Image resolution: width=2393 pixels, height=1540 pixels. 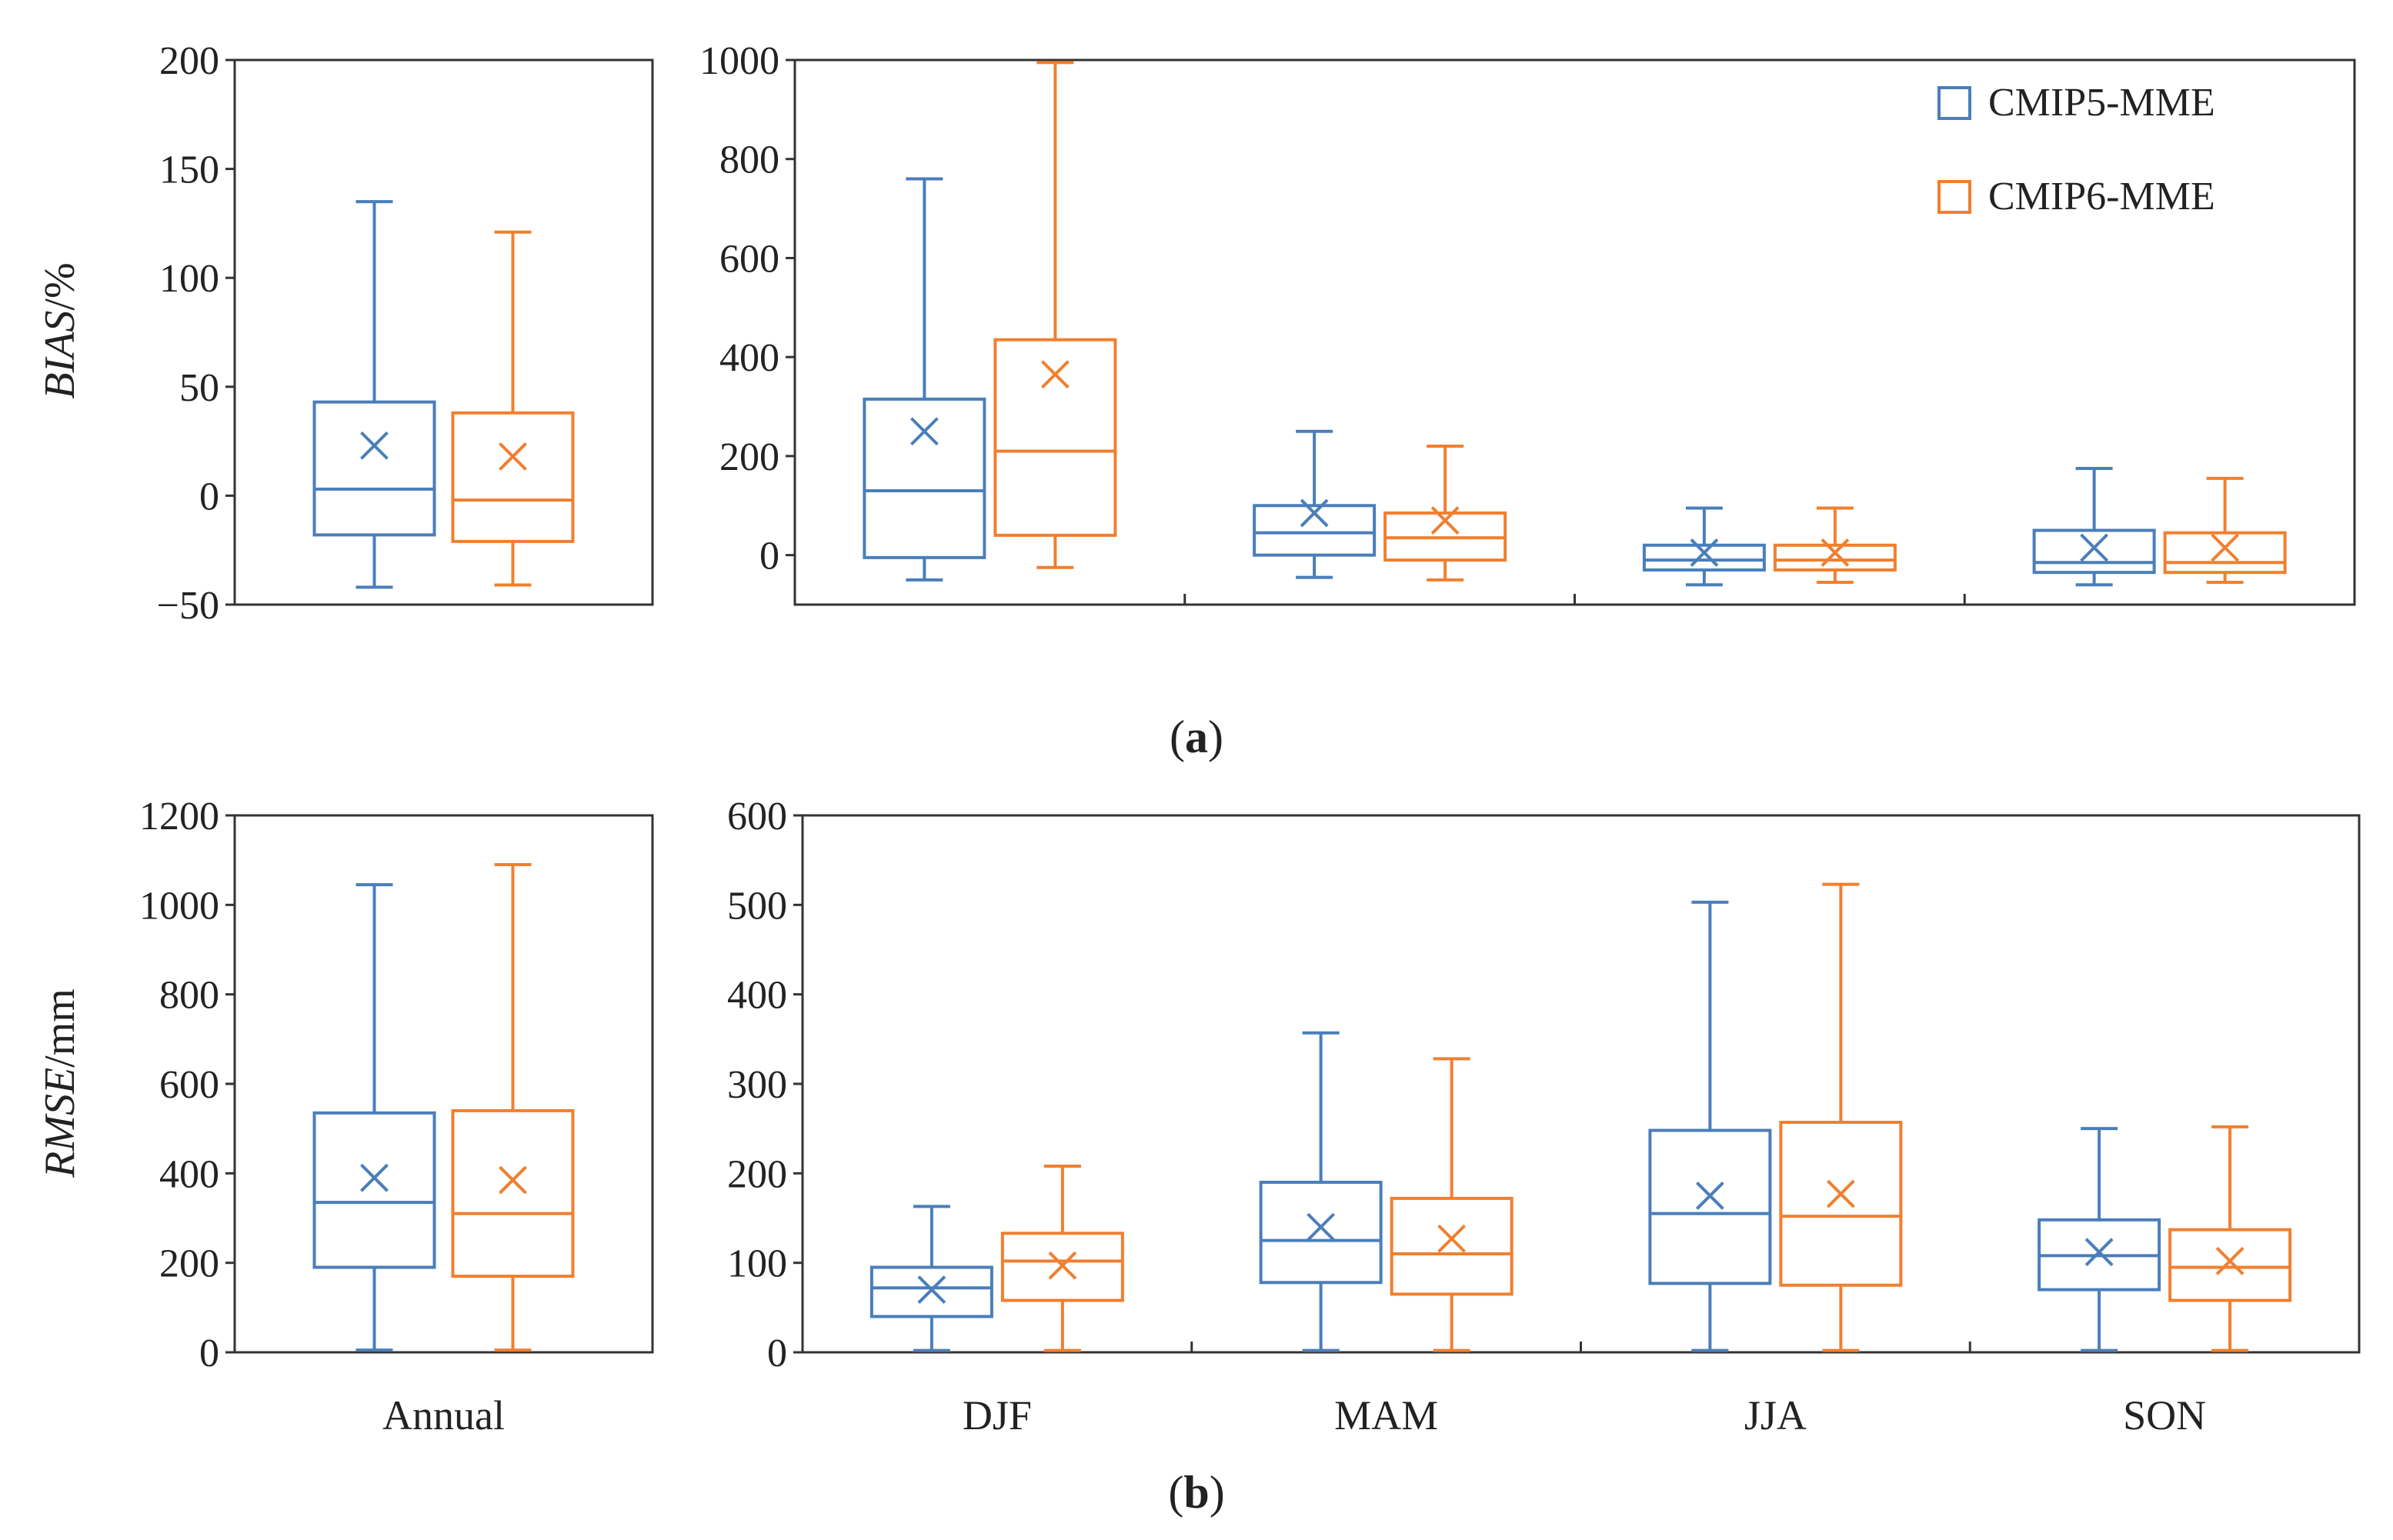 I want to click on legend-label-cmip6: CMIP6-MME, so click(x=2101, y=197).